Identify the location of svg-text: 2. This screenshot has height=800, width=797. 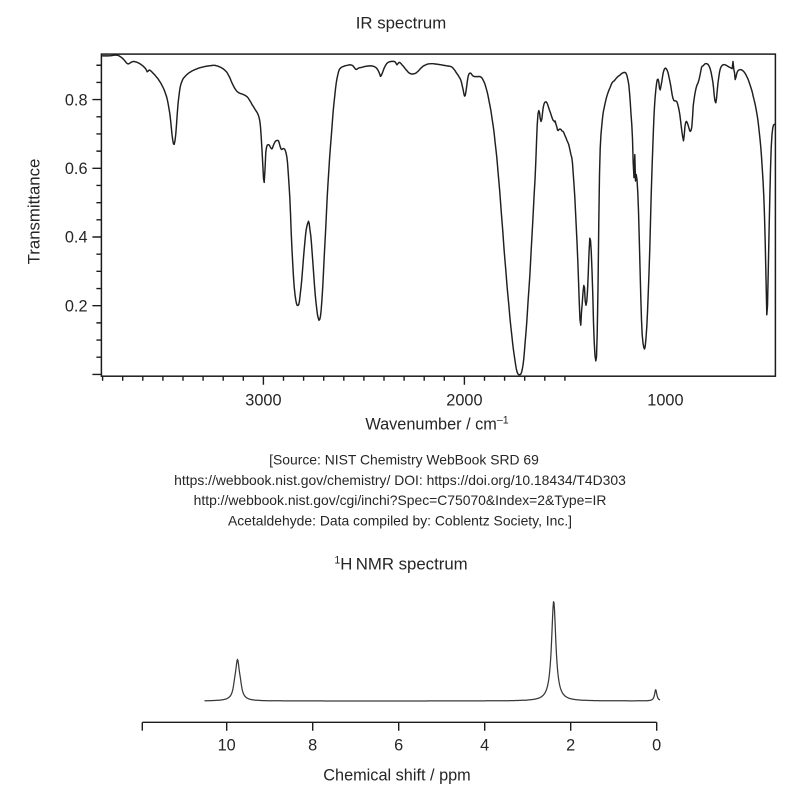
(570, 746).